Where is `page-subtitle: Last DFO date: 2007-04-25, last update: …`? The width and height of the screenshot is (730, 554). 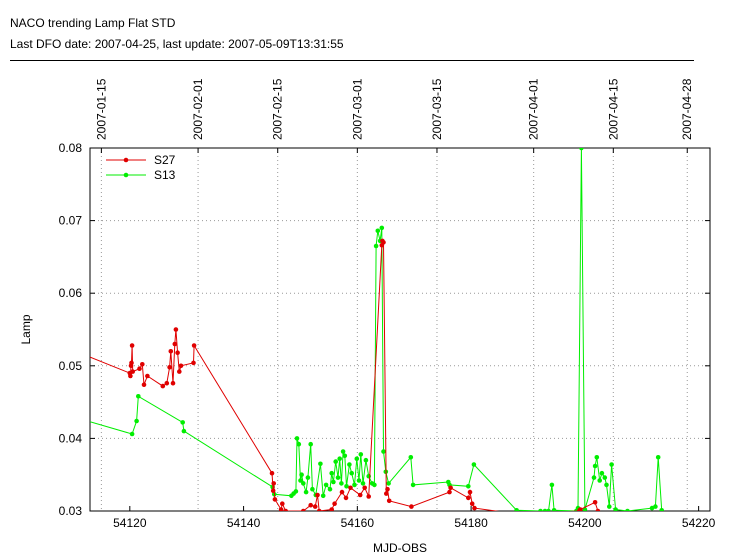 page-subtitle: Last DFO date: 2007-04-25, last update: … is located at coordinates (177, 44).